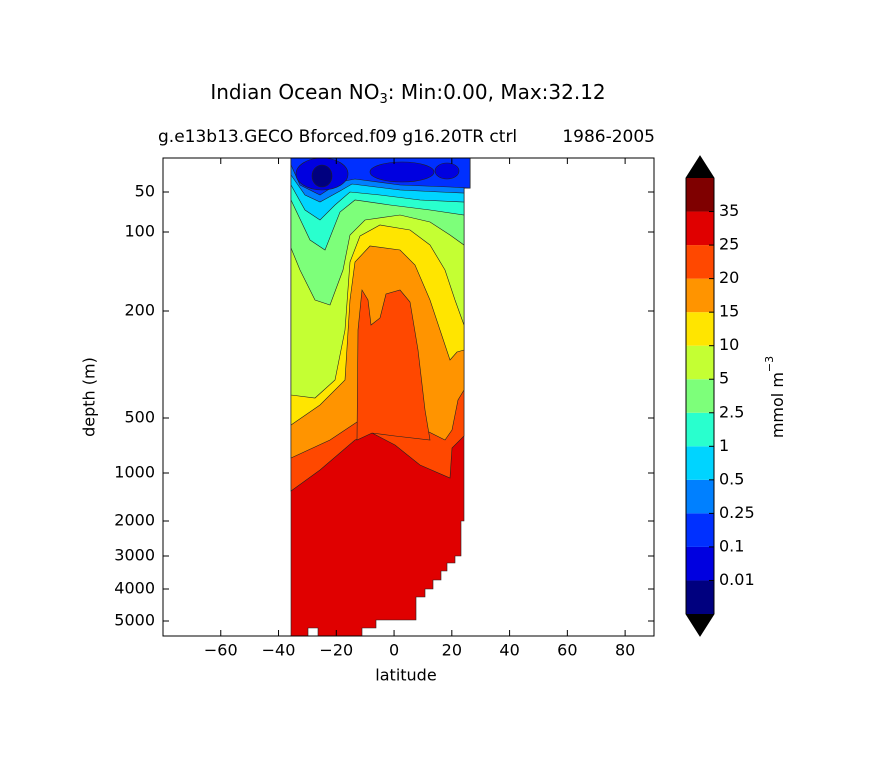 This screenshot has height=766, width=869. Describe the element at coordinates (625, 650) in the screenshot. I see `x-tick-label: 80` at that location.